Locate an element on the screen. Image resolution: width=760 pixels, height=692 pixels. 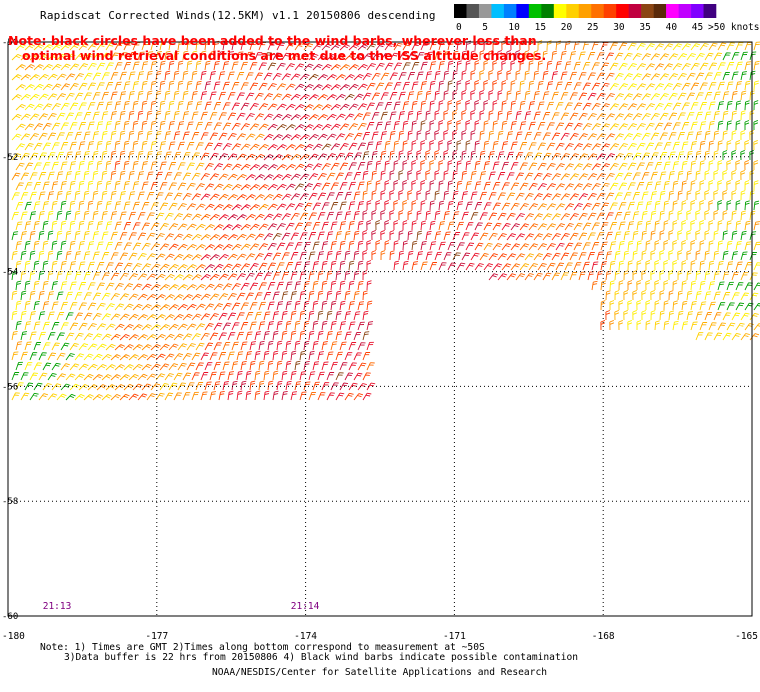
legend-label: 0 is located at coordinates (459, 27).